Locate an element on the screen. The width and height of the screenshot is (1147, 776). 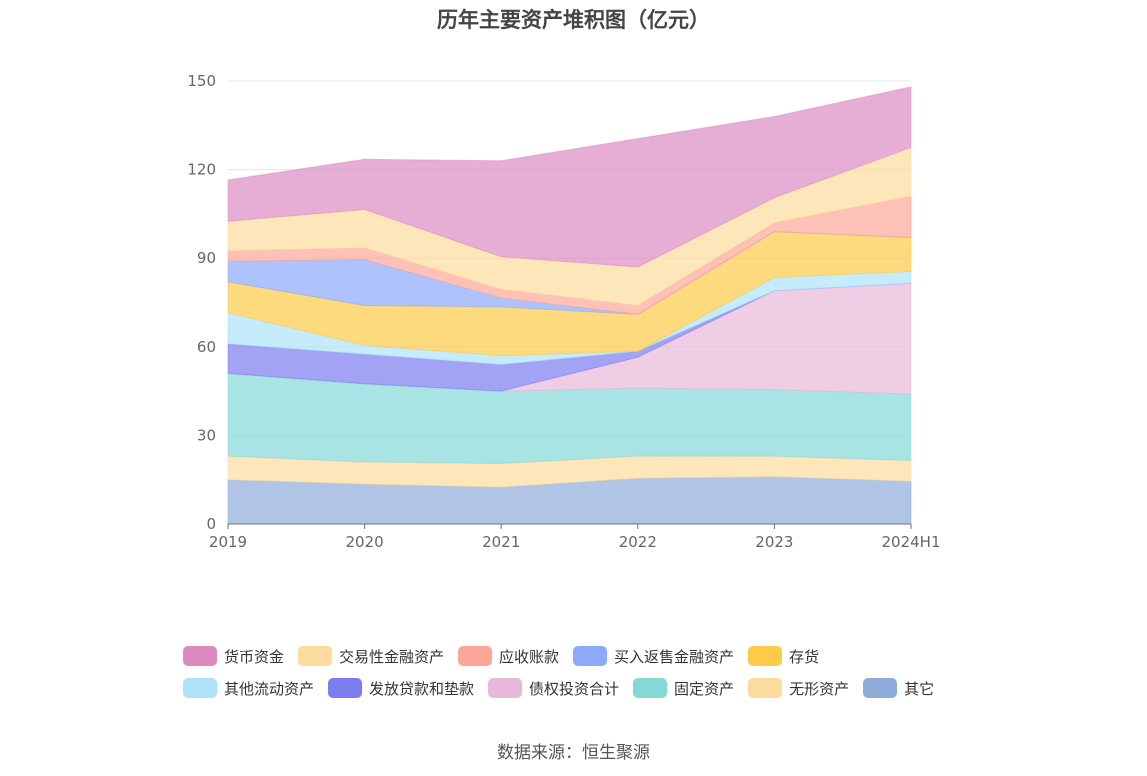
legend-item: 应收账款 is located at coordinates (508, 656).